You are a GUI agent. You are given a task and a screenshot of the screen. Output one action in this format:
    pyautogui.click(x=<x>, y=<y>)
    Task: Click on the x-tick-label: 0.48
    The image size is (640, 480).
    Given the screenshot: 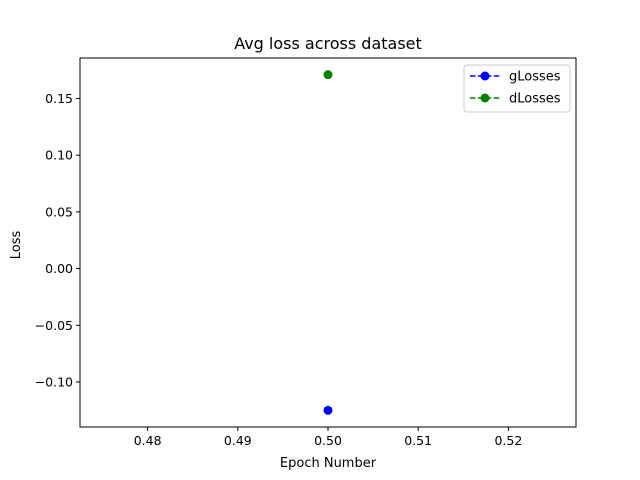 What is the action you would take?
    pyautogui.click(x=148, y=440)
    